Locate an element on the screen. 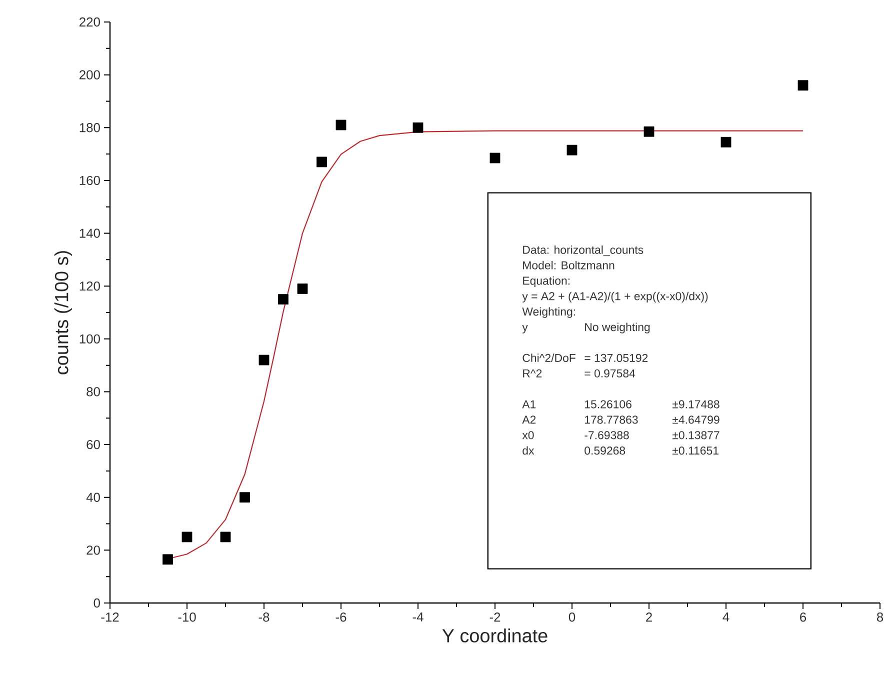 The width and height of the screenshot is (892, 687). y-tick-label: 80 is located at coordinates (93, 391).